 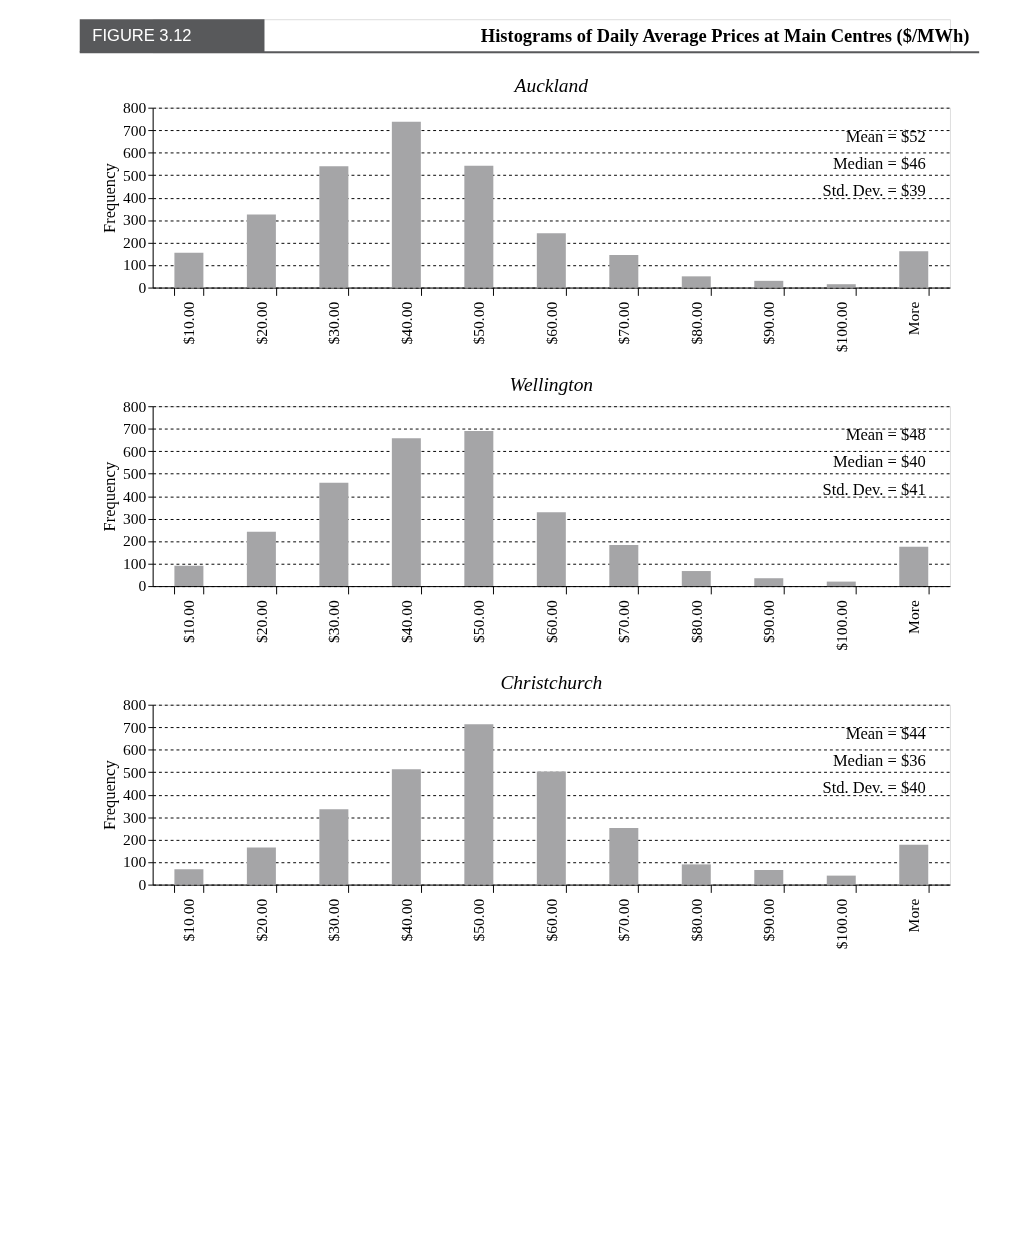 What do you see at coordinates (885, 136) in the screenshot?
I see `annotation: Mean = $52` at bounding box center [885, 136].